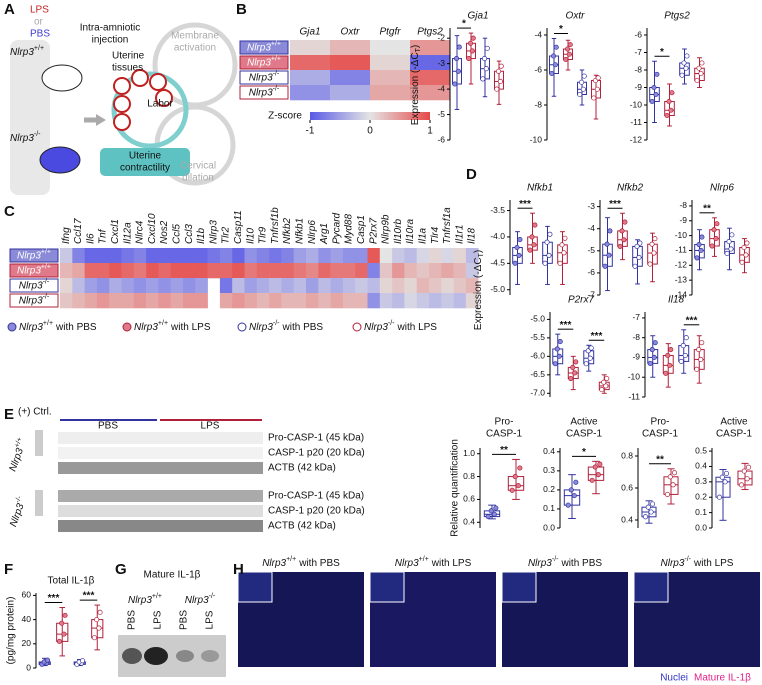  What do you see at coordinates (478, 251) in the screenshot?
I see `axis-label-end: )` at bounding box center [478, 251].